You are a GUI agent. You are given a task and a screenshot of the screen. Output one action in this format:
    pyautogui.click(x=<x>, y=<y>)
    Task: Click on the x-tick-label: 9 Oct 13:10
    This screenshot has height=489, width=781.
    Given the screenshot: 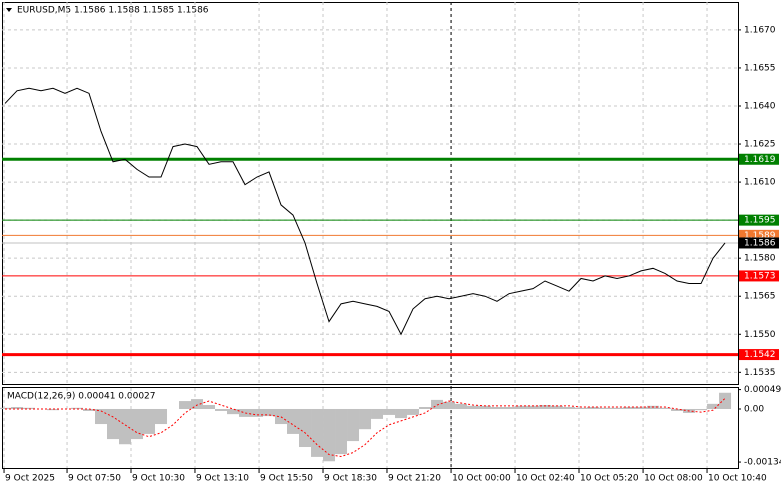 What is the action you would take?
    pyautogui.click(x=222, y=479)
    